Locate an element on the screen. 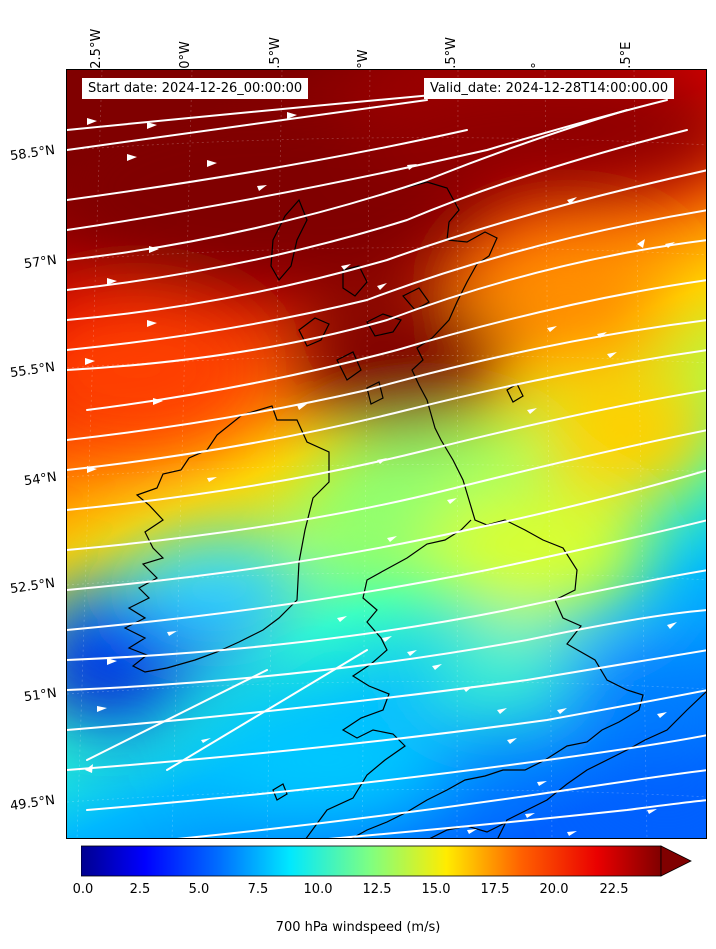  colorbar-tick: 12.5 is located at coordinates (377, 889).